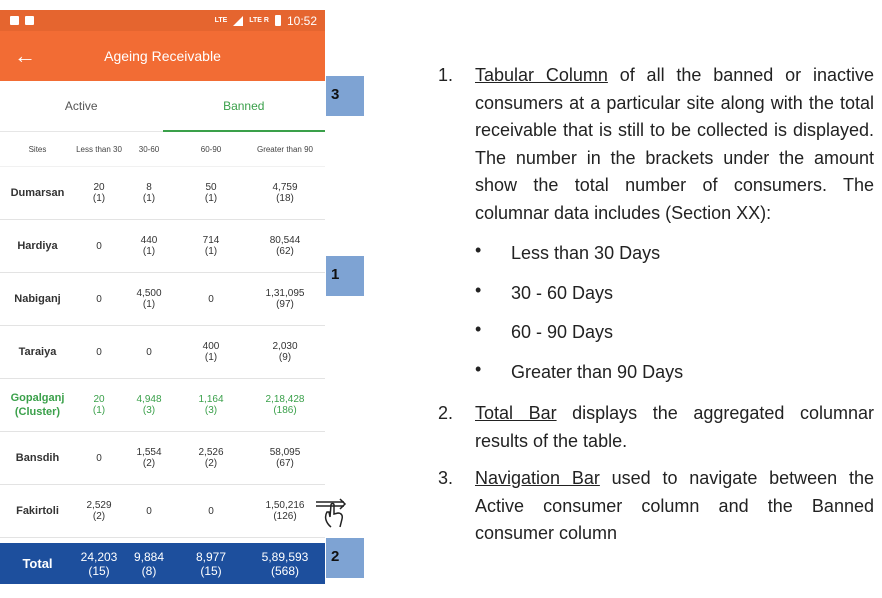  I want to click on note-number: 2., so click(446, 413).